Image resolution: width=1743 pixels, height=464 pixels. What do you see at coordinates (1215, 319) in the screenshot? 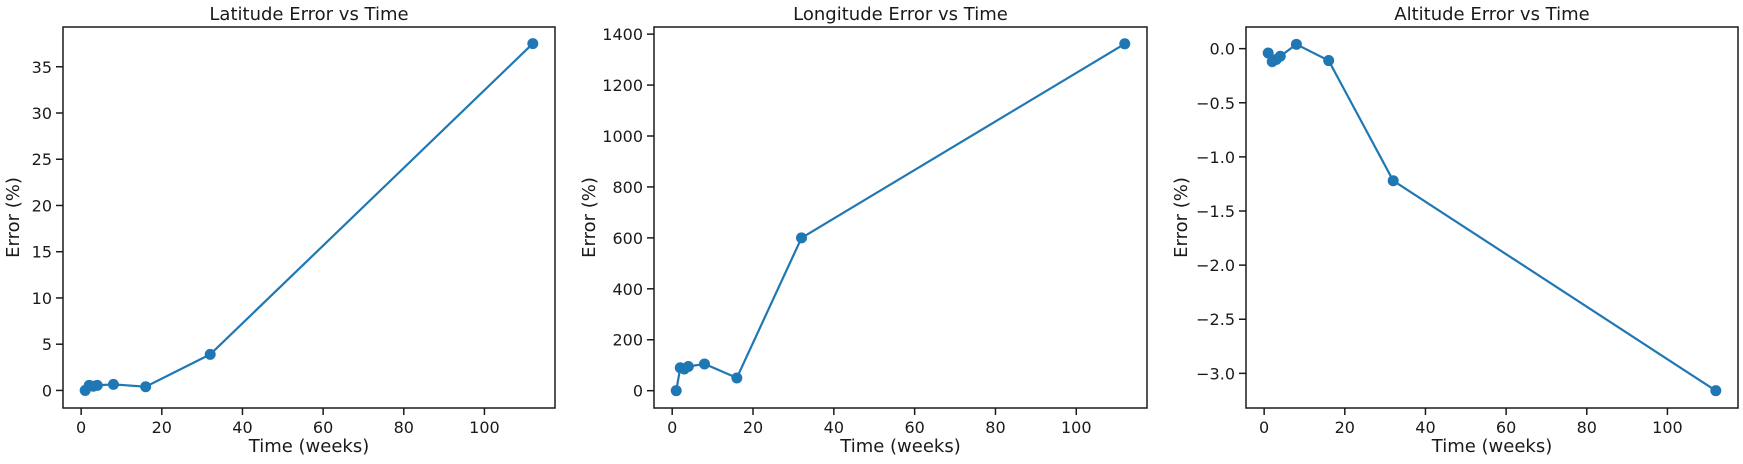
I see `y-tick-label: −2.5` at bounding box center [1215, 319].